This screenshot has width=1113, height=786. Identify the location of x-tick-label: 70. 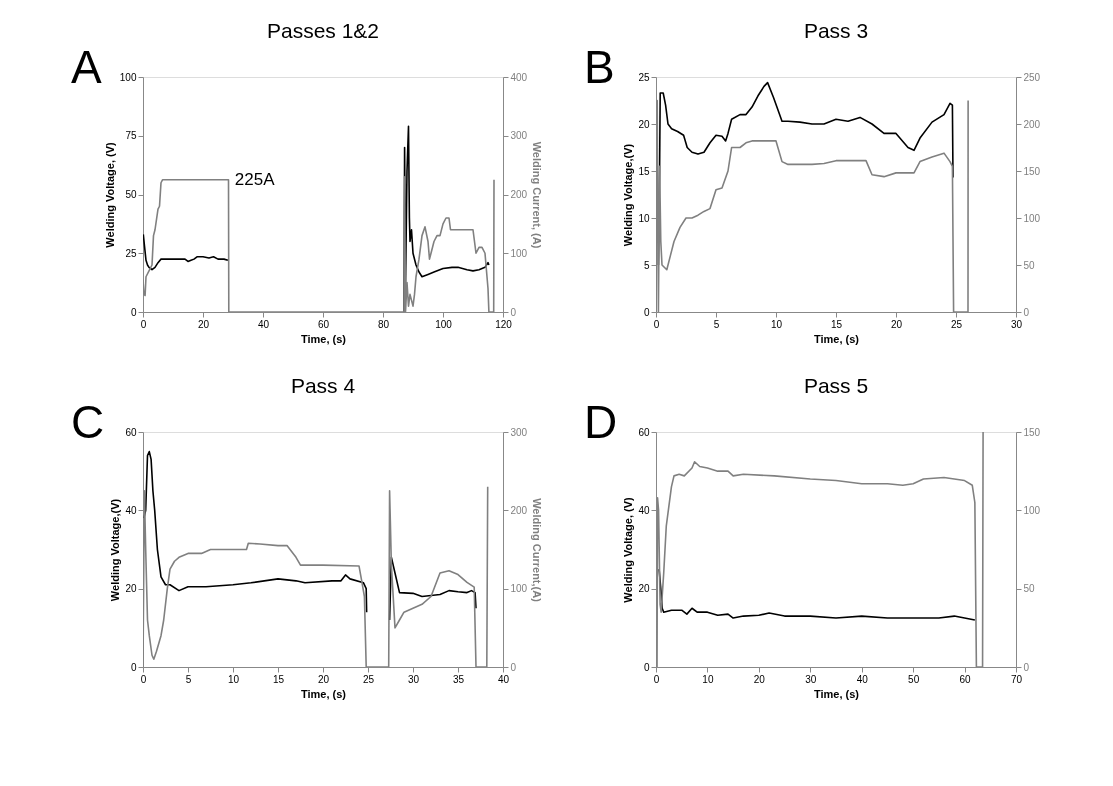
(1016, 679).